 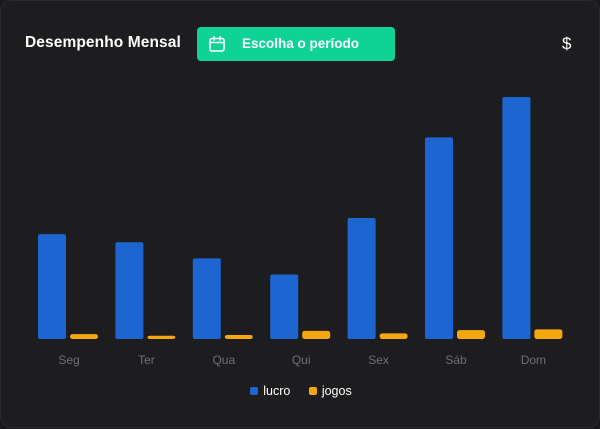 I want to click on card-title: Desempenho Mensal, so click(x=103, y=42).